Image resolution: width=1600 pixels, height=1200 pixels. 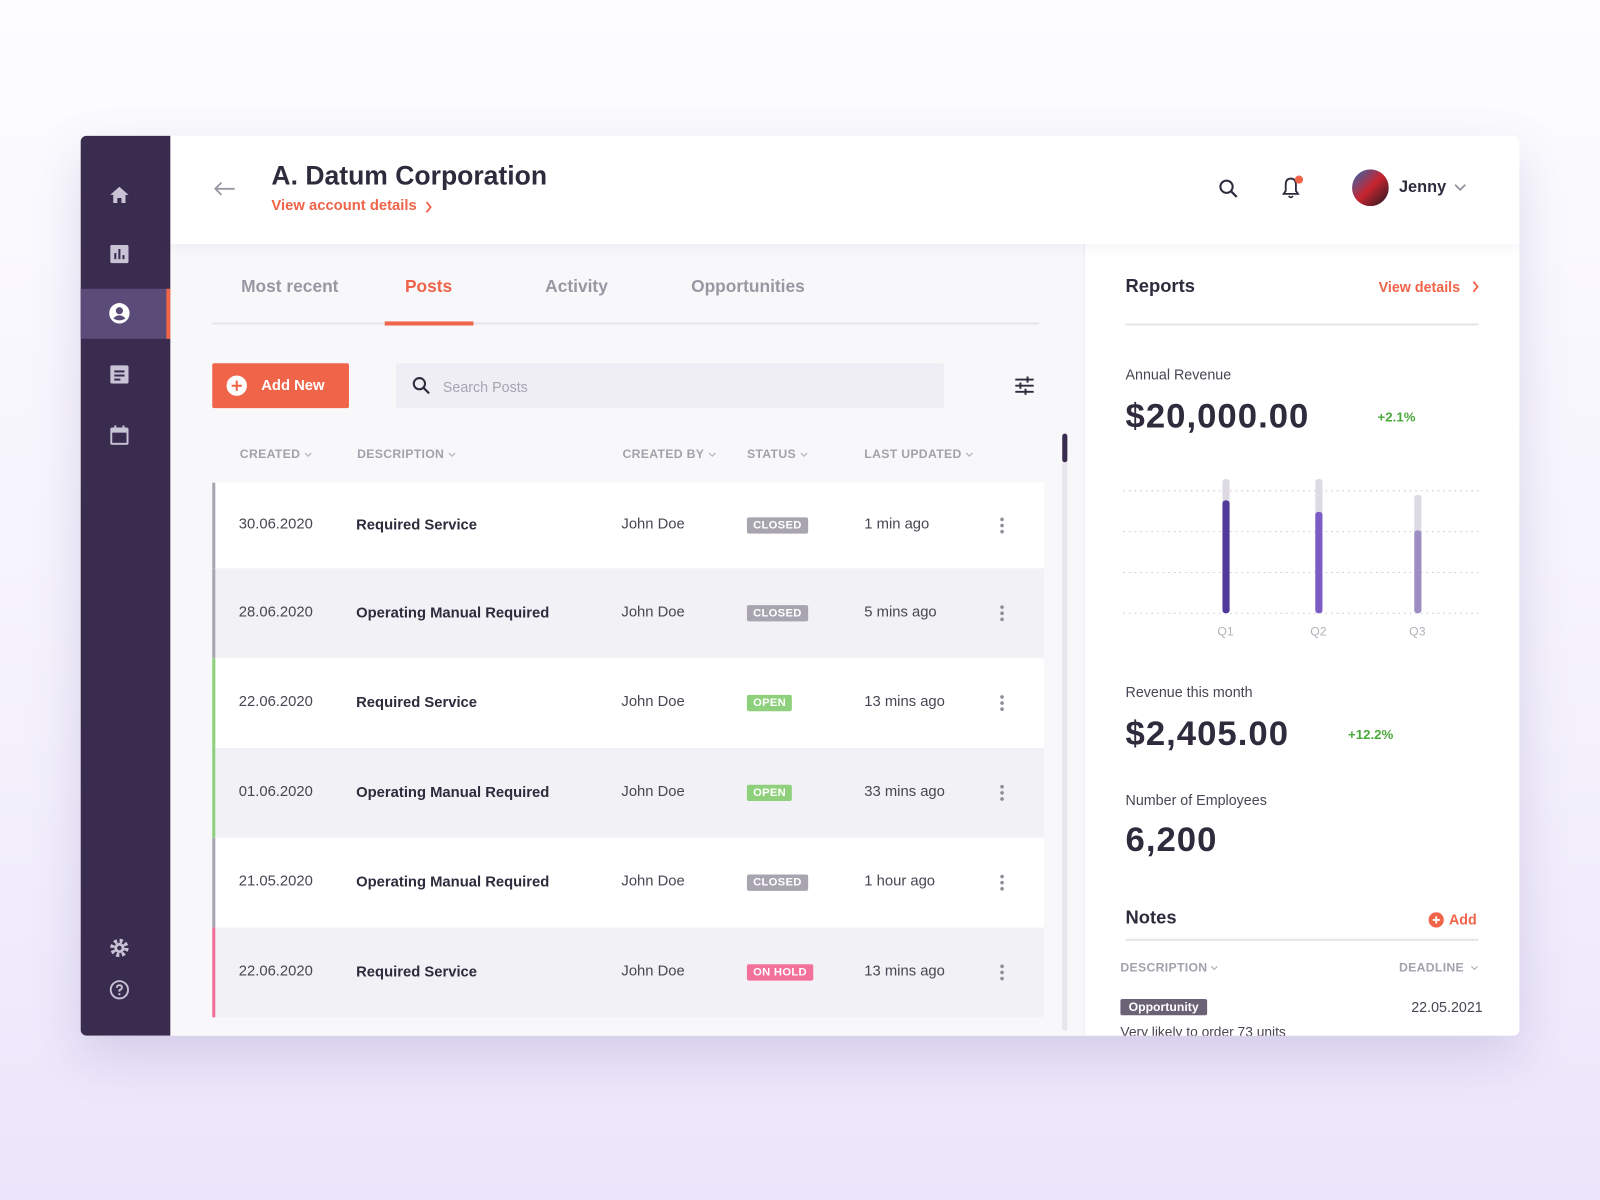 I want to click on x-tick-label: Q2, so click(x=1318, y=632).